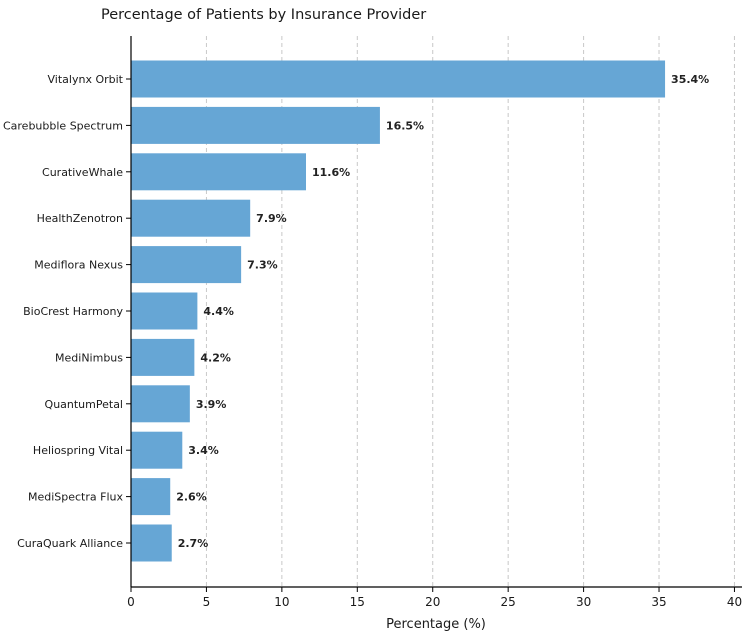 Image resolution: width=750 pixels, height=639 pixels. Describe the element at coordinates (84, 404) in the screenshot. I see `category-label: QuantumPetal` at that location.